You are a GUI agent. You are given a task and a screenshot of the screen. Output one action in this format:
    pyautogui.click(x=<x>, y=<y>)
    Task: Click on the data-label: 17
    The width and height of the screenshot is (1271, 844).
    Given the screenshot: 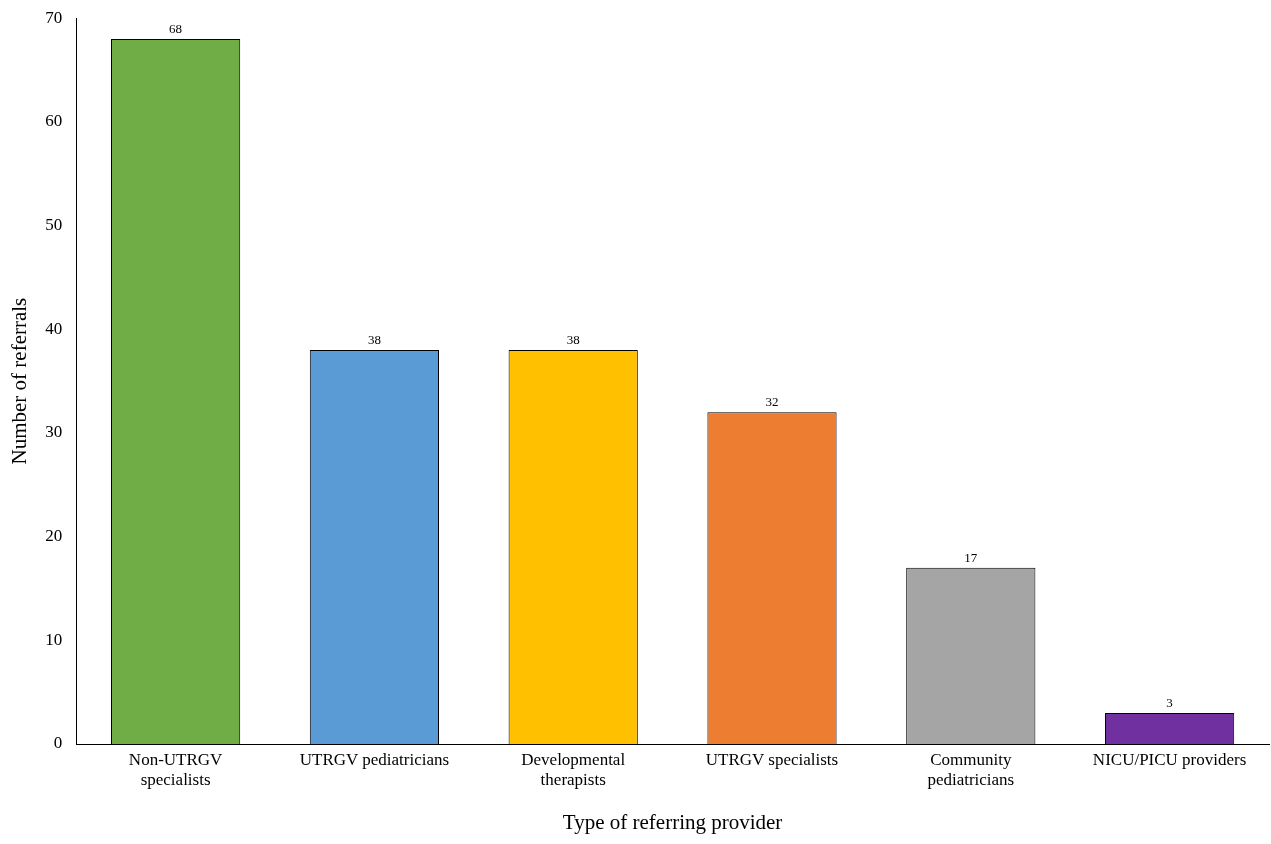 What is the action you would take?
    pyautogui.click(x=971, y=557)
    